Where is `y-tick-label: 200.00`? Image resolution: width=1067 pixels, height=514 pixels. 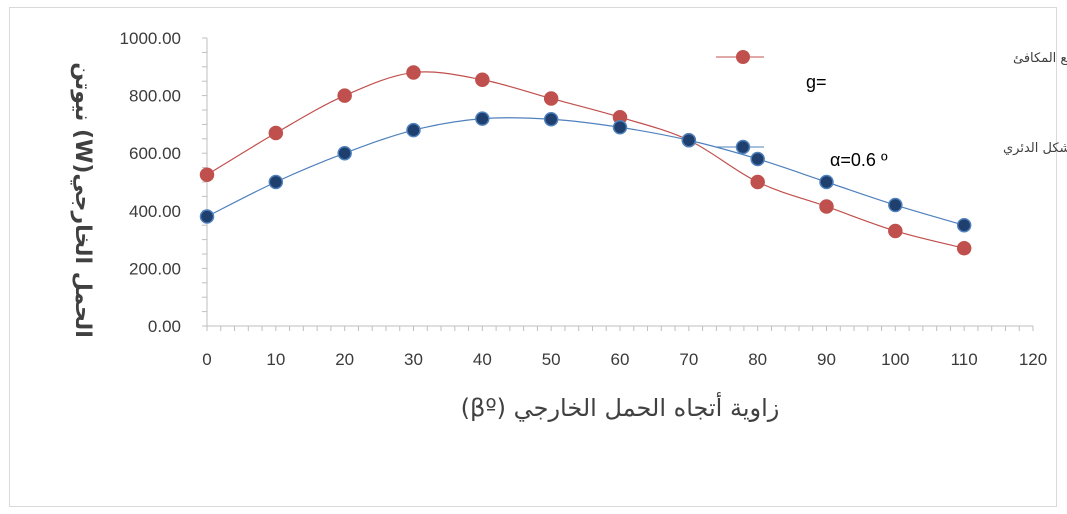
y-tick-label: 200.00 is located at coordinates (155, 268).